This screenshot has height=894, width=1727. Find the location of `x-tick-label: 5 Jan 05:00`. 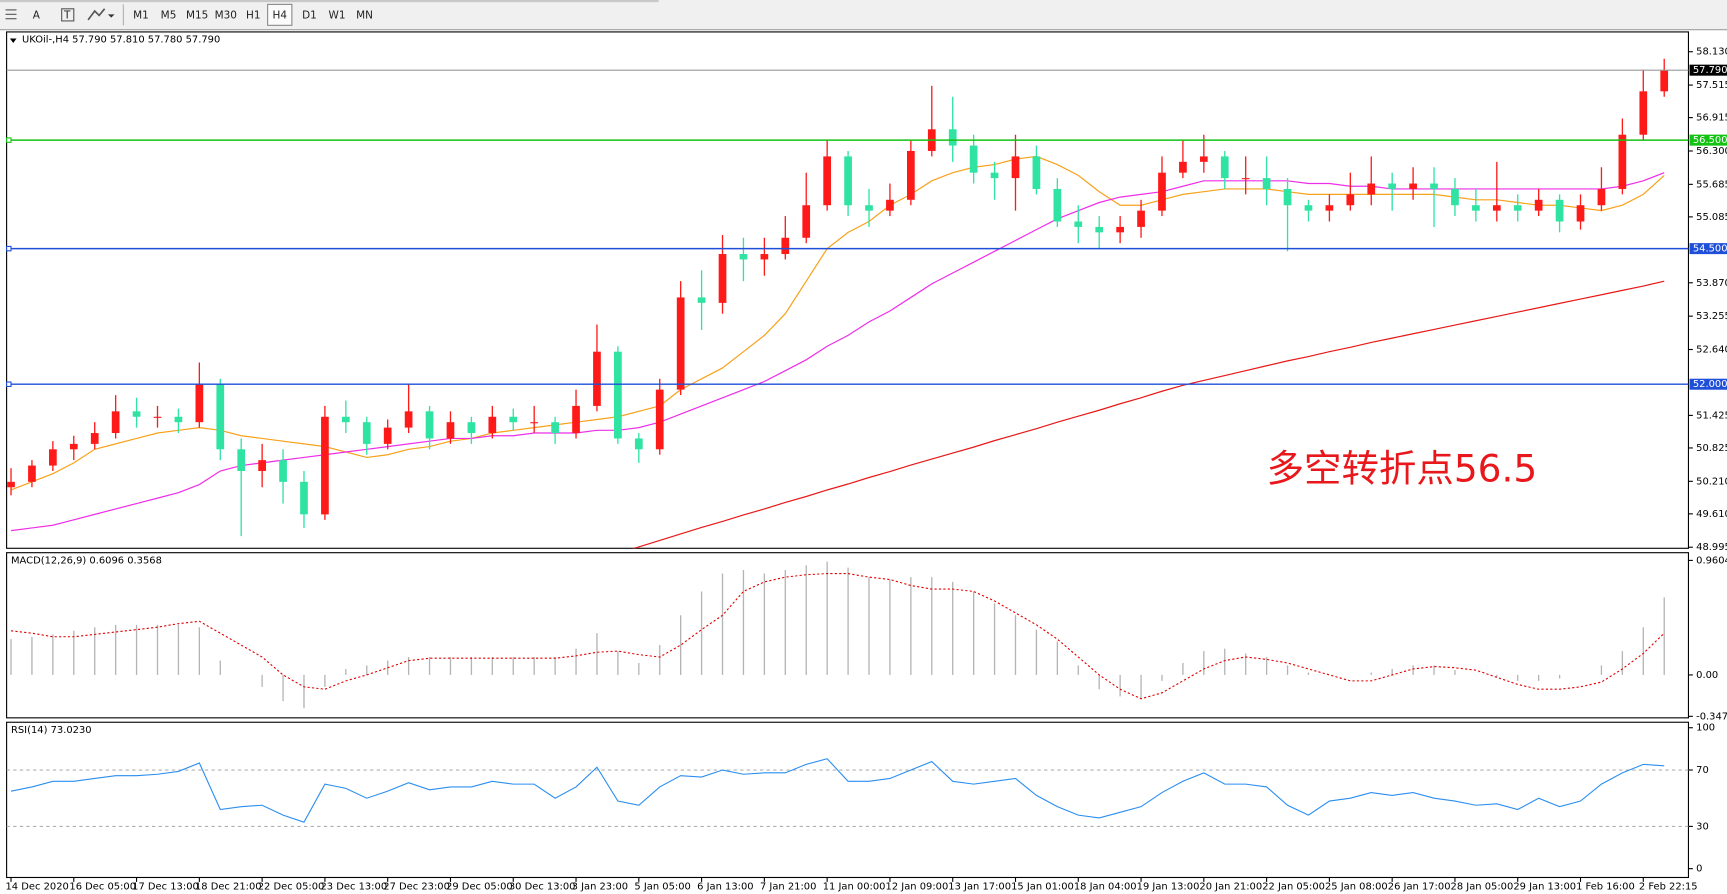

x-tick-label: 5 Jan 05:00 is located at coordinates (662, 886).